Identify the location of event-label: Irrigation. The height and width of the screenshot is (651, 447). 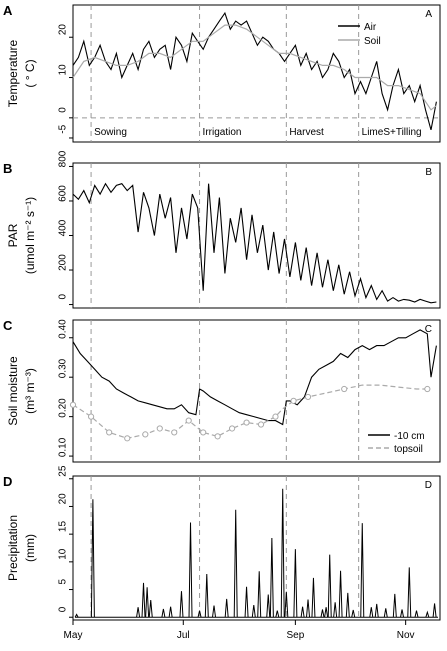
(222, 132).